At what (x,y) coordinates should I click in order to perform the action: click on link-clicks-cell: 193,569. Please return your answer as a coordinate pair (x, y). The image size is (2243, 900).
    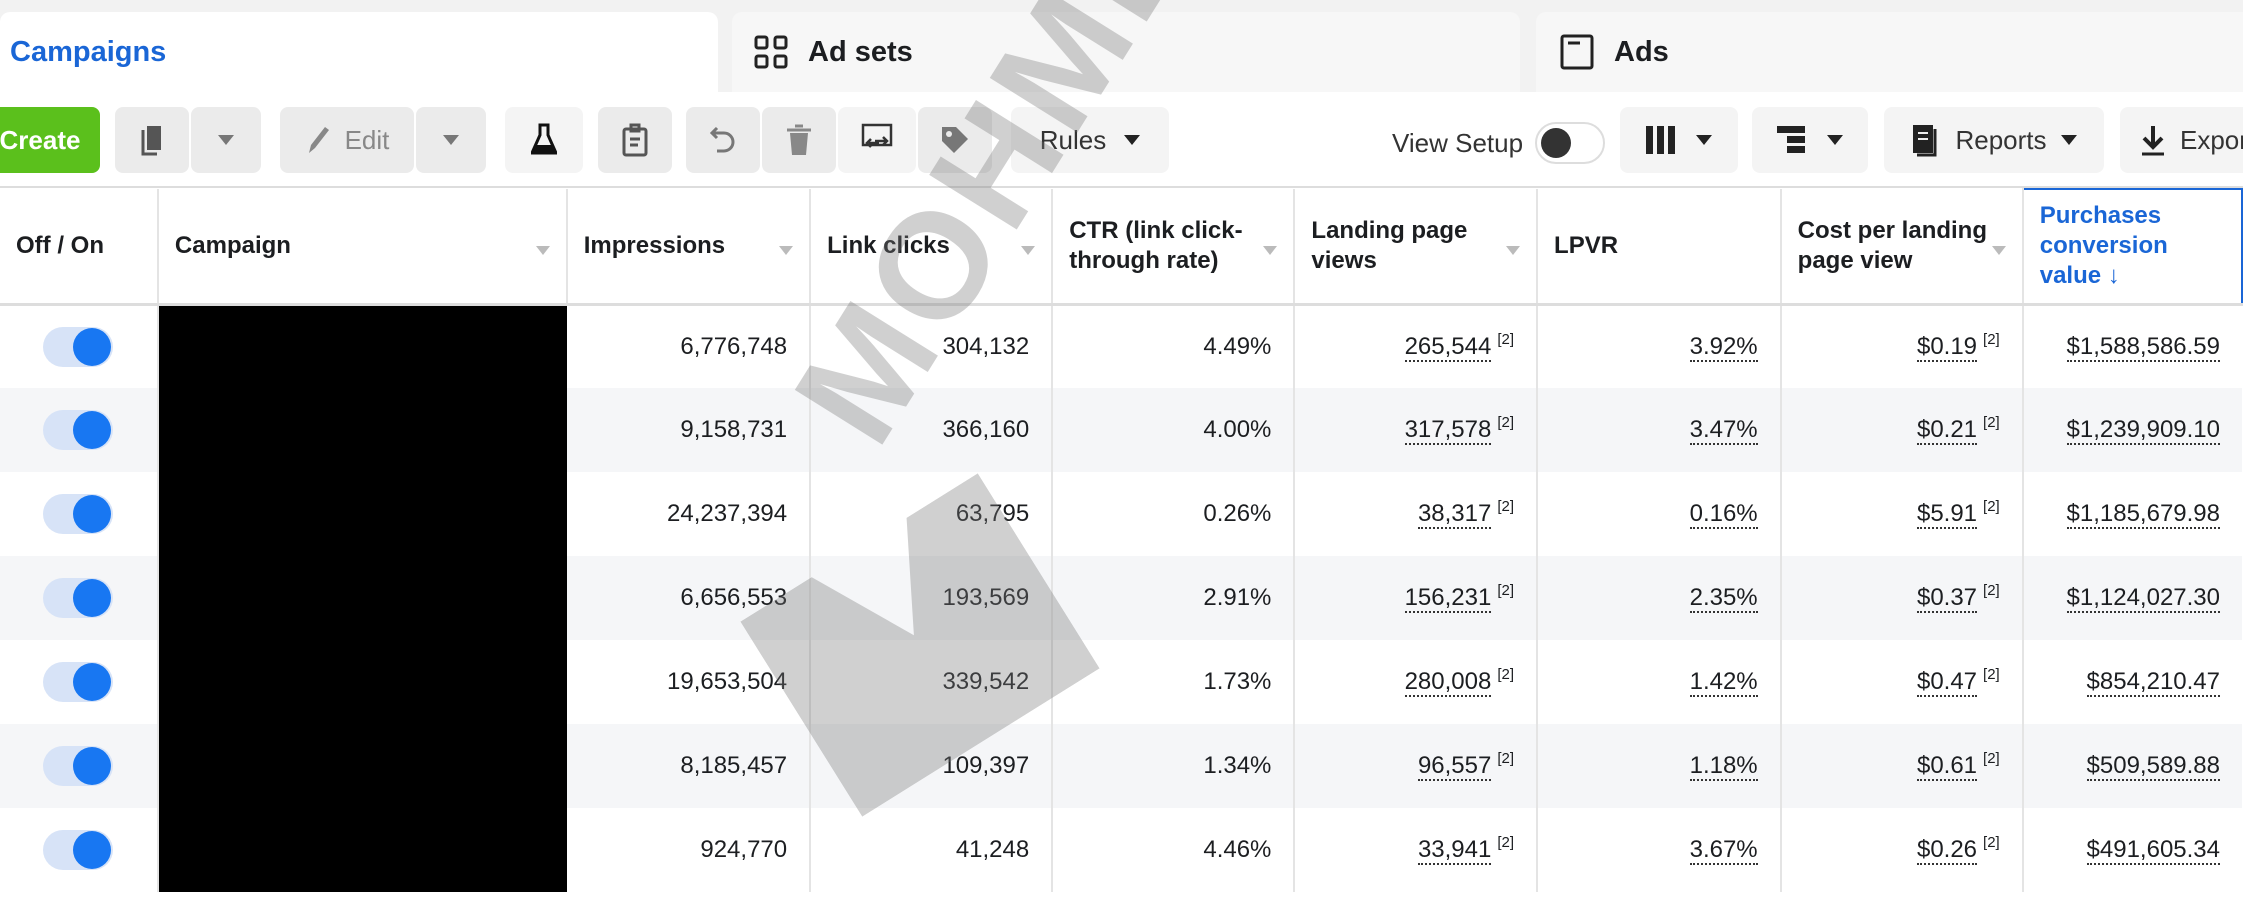
    Looking at the image, I should click on (932, 598).